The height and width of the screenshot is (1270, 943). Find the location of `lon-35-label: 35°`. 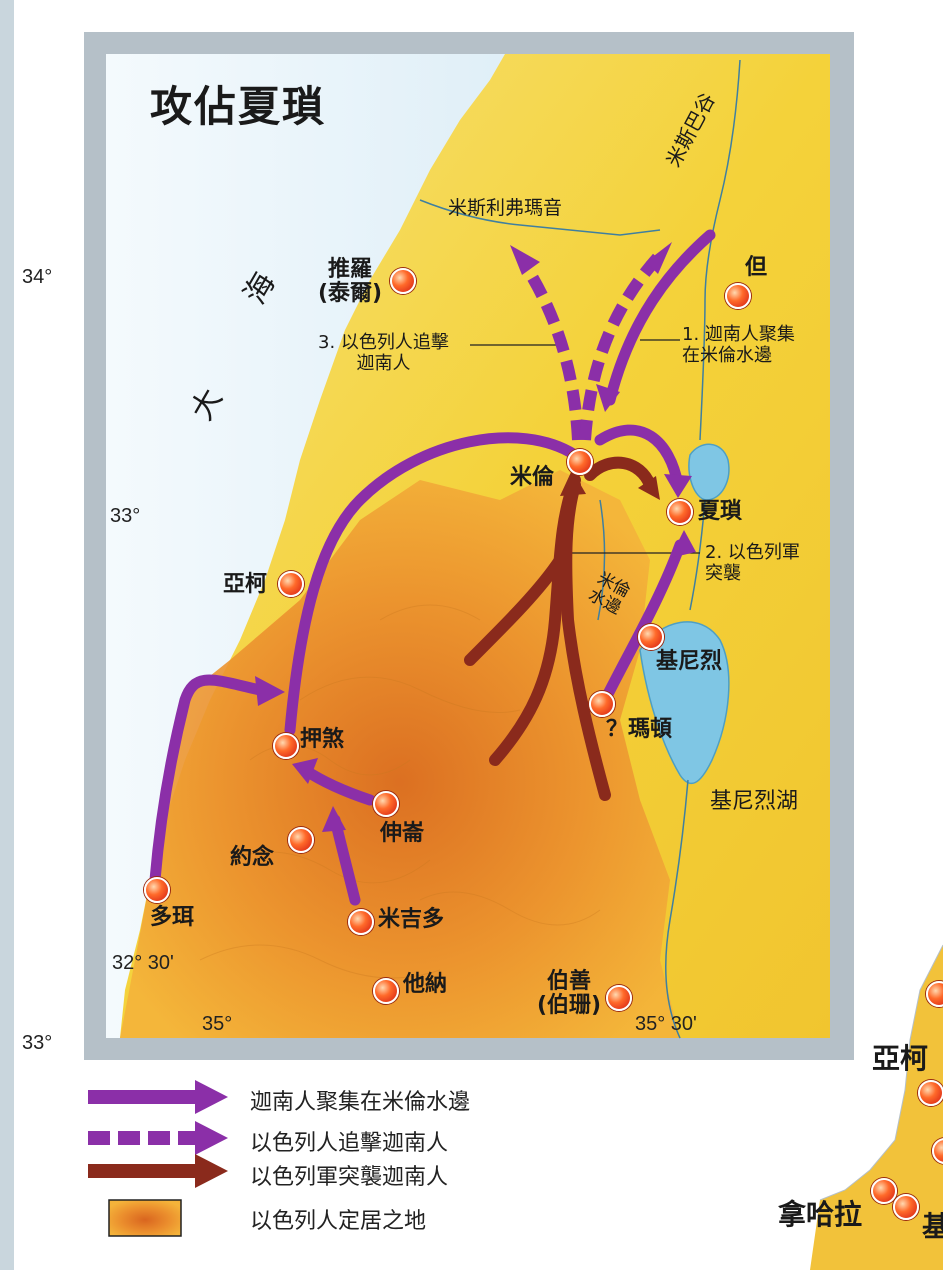

lon-35-label: 35° is located at coordinates (217, 1024).